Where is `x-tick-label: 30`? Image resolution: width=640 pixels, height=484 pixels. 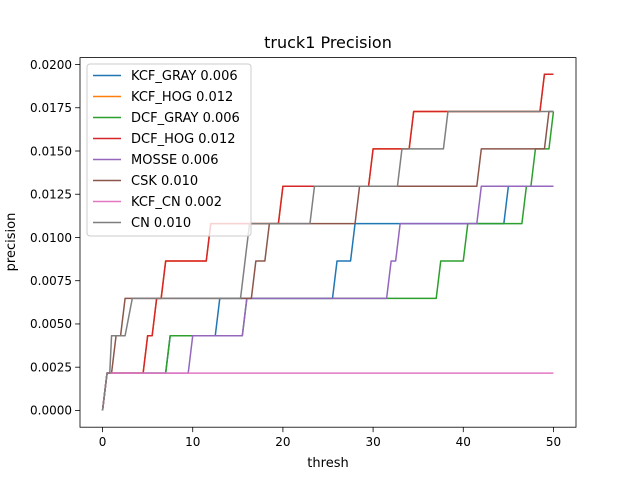
x-tick-label: 30 is located at coordinates (372, 442).